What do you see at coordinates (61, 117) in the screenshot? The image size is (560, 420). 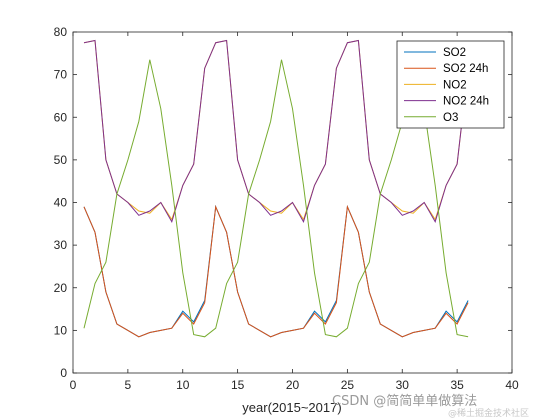 I see `y-tick-label: 60` at bounding box center [61, 117].